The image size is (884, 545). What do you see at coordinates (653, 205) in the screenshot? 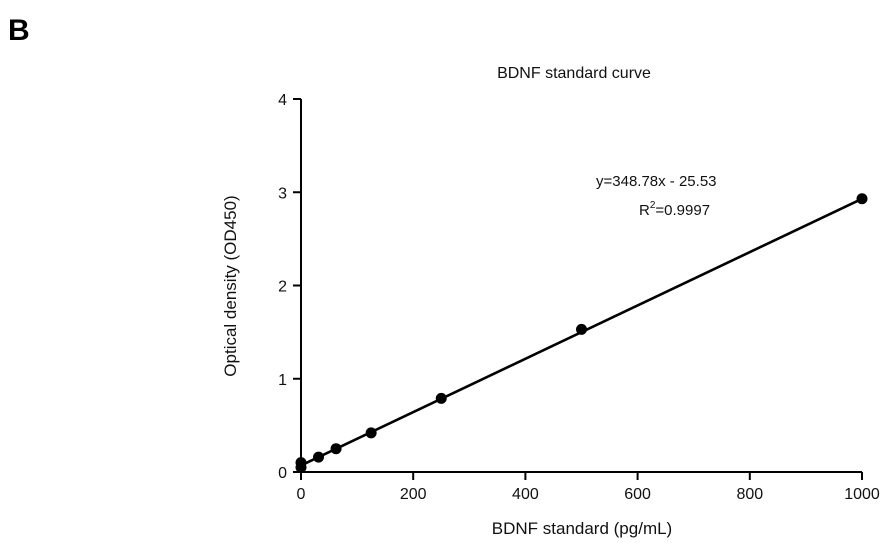
I see `r-squared-exponent: 2` at bounding box center [653, 205].